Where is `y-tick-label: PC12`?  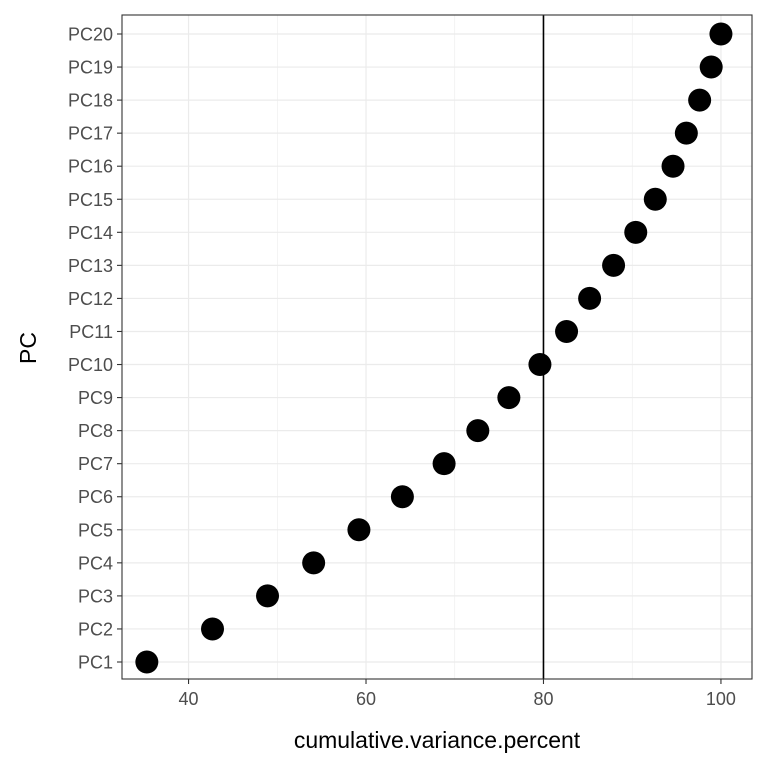 y-tick-label: PC12 is located at coordinates (90, 299).